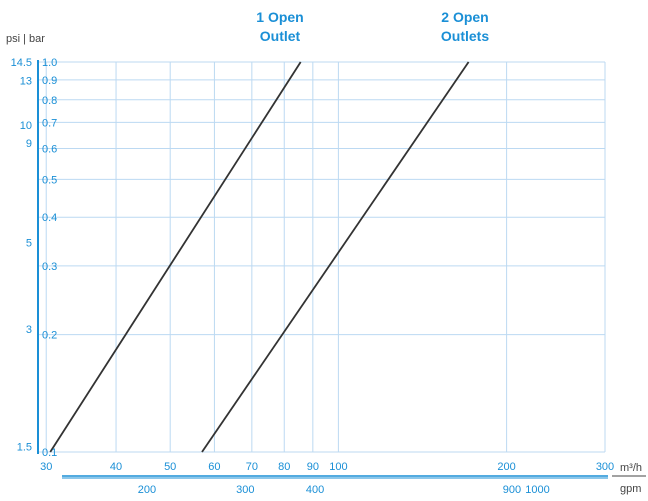 The image size is (648, 501). I want to click on m3h-tick-label: 40, so click(116, 467).